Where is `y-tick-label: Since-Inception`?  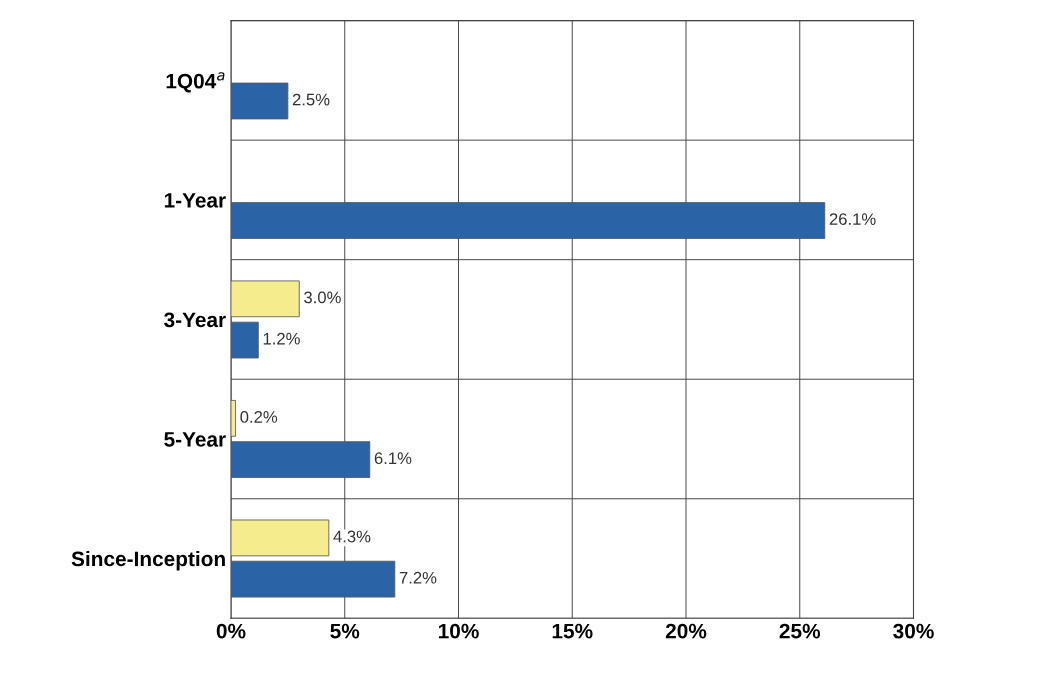 y-tick-label: Since-Inception is located at coordinates (148, 560).